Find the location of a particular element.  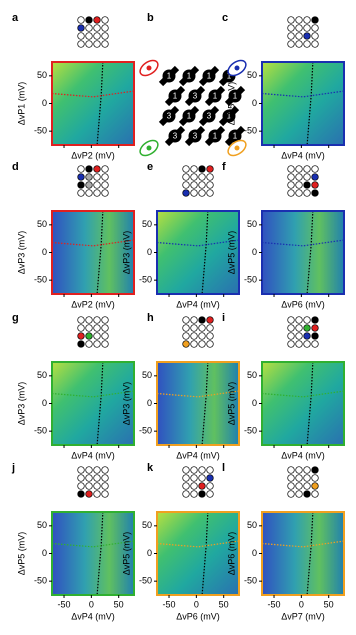

panel: i -50 0 50 ΔvP4 (mV) ΔvP5 (mV) is located at coordinates (283, 386).